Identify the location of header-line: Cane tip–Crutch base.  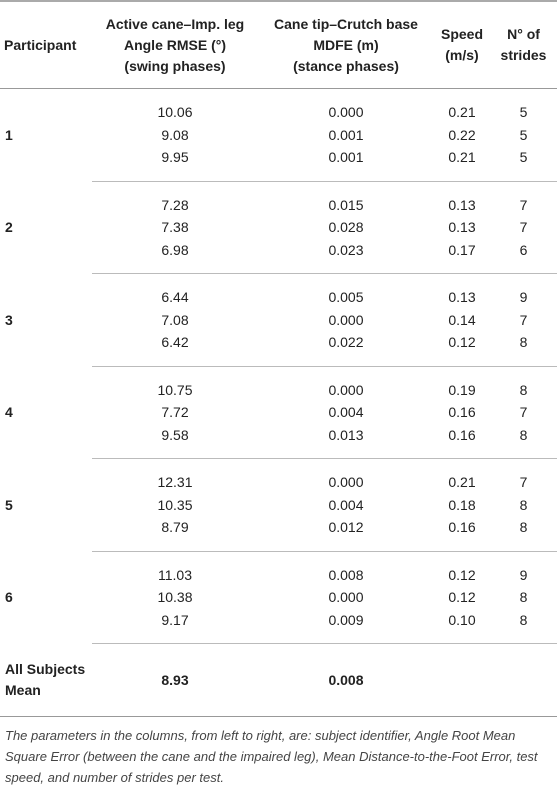
(346, 23).